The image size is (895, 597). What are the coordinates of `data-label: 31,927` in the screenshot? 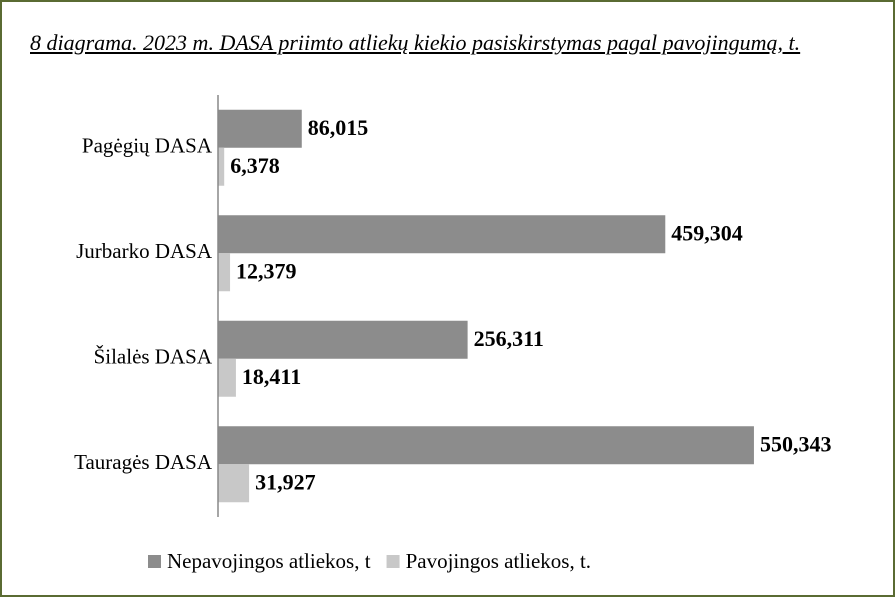 It's located at (285, 481).